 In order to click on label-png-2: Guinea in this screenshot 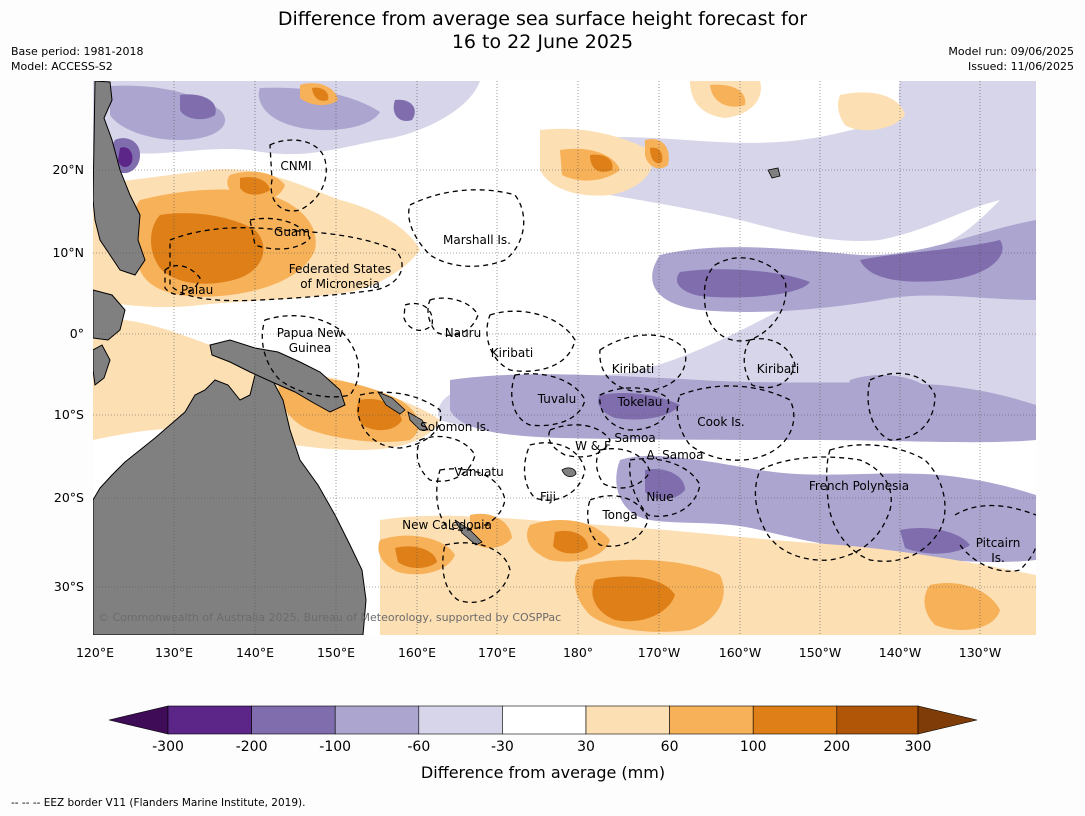, I will do `click(310, 348)`.